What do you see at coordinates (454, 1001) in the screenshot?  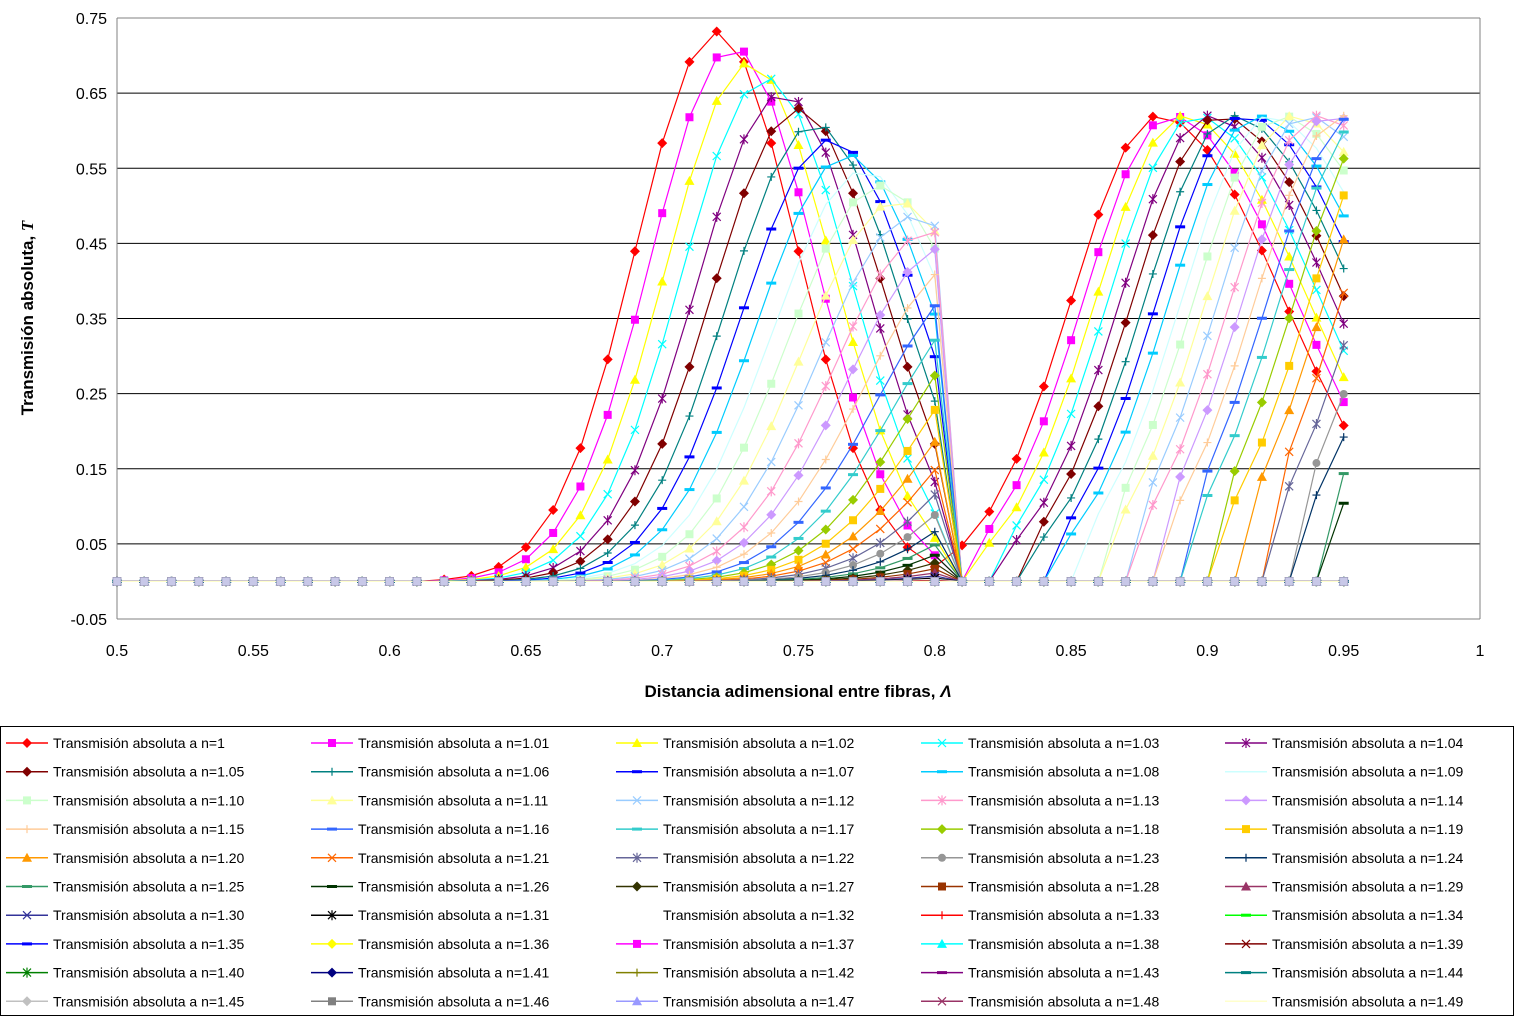 I see `legend-label: Transmisión absoluta a n=1.46` at bounding box center [454, 1001].